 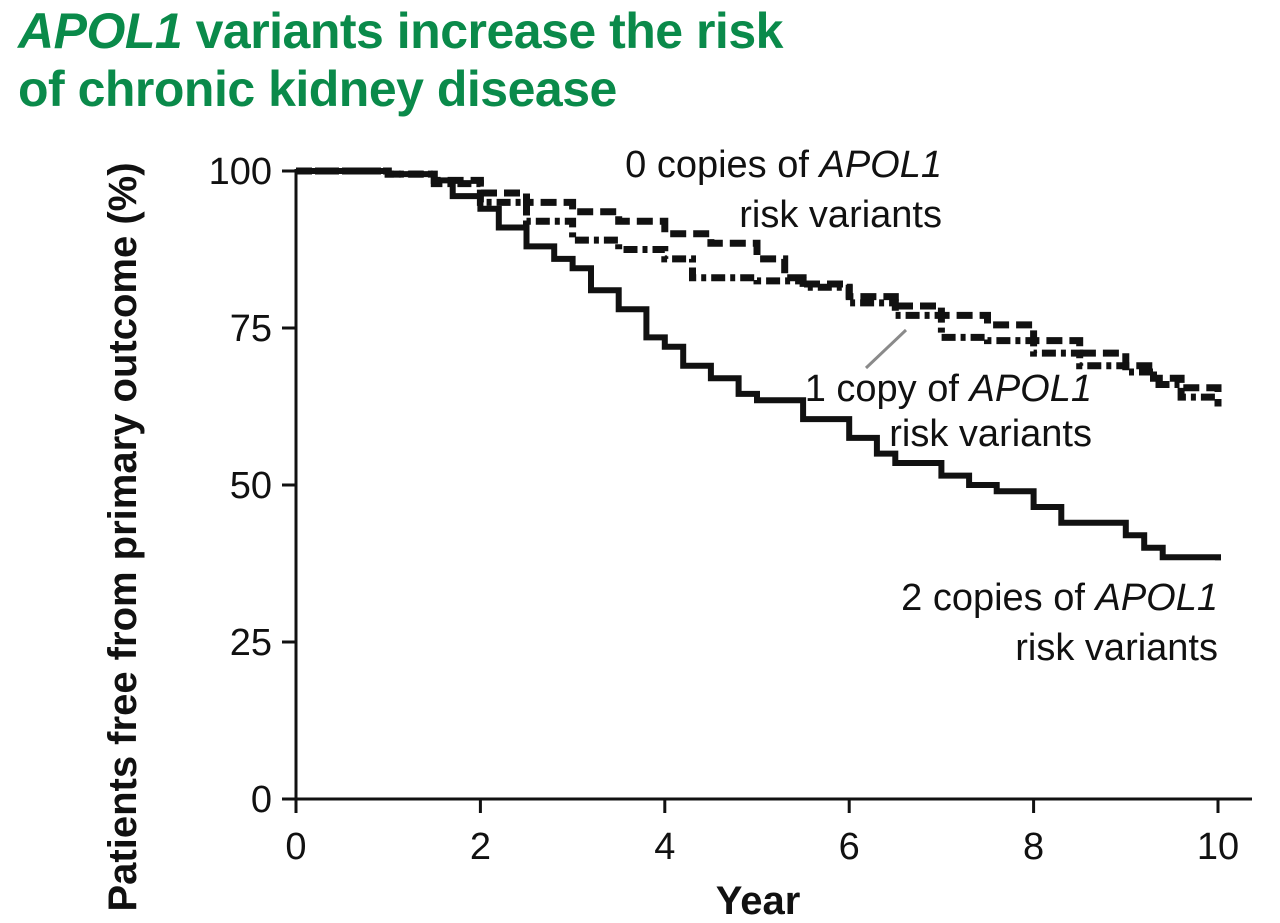 I want to click on annotation-1-line2: risk variants, so click(x=990, y=434).